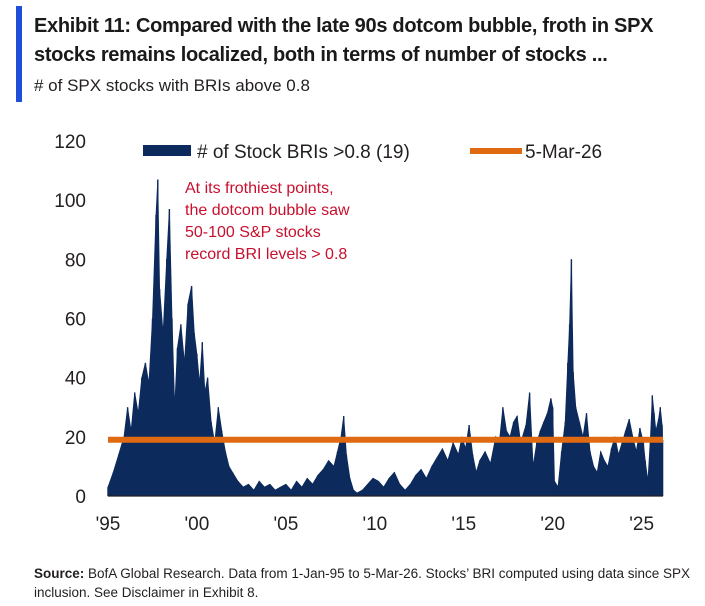 The width and height of the screenshot is (705, 606). I want to click on y-axis: 0 20 40 60 80 100 120, so click(70, 320).